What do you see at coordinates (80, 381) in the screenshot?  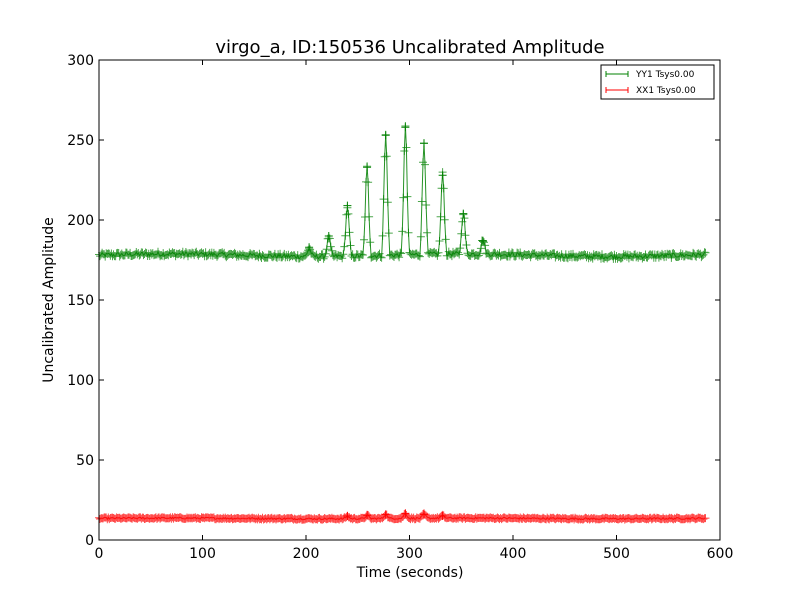 I see `y-tick-label: 100` at bounding box center [80, 381].